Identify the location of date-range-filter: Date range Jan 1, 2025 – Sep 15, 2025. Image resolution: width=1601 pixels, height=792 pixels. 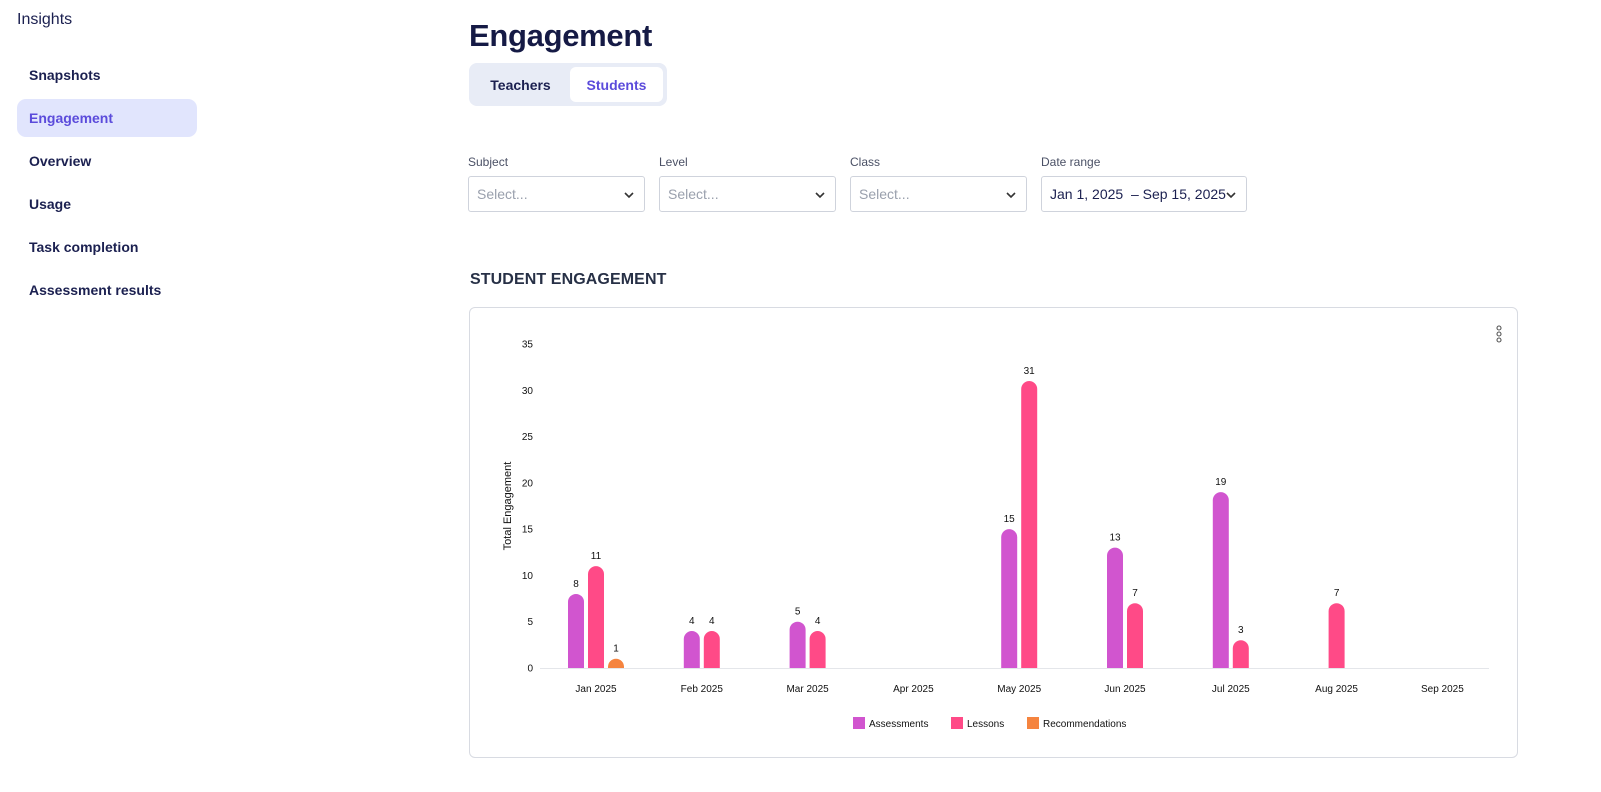
(1144, 183).